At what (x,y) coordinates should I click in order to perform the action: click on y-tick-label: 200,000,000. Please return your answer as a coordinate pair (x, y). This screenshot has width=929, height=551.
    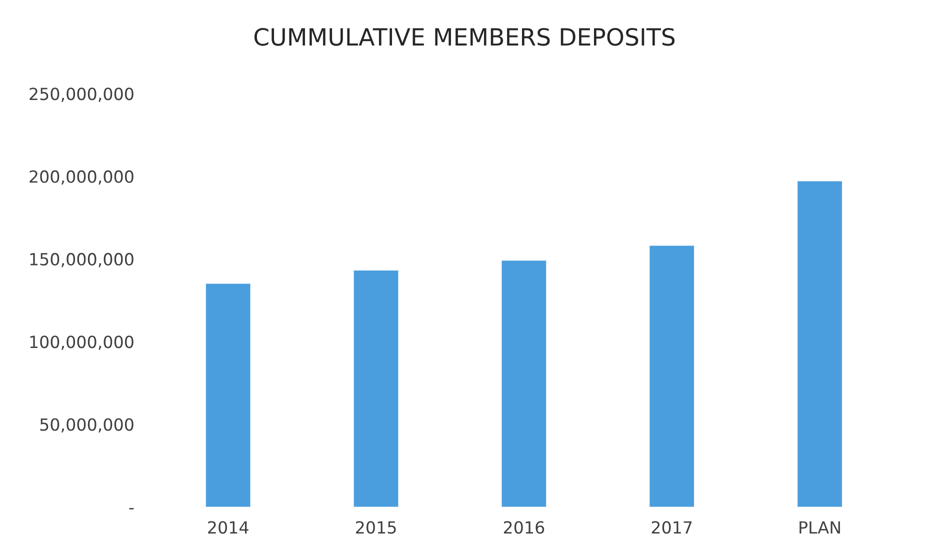
    Looking at the image, I should click on (82, 177).